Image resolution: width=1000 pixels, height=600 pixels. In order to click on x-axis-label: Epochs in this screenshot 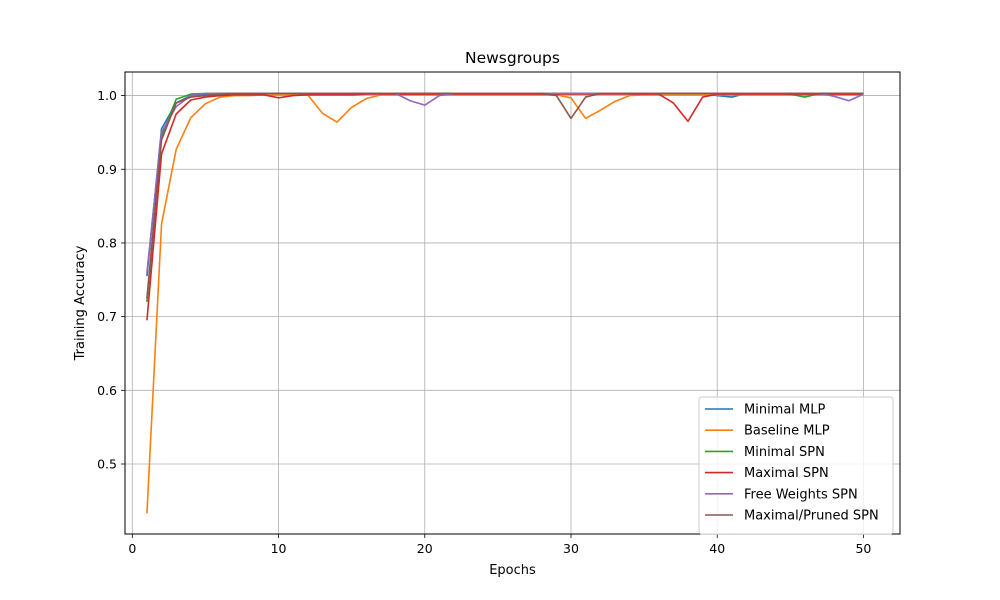, I will do `click(512, 570)`.